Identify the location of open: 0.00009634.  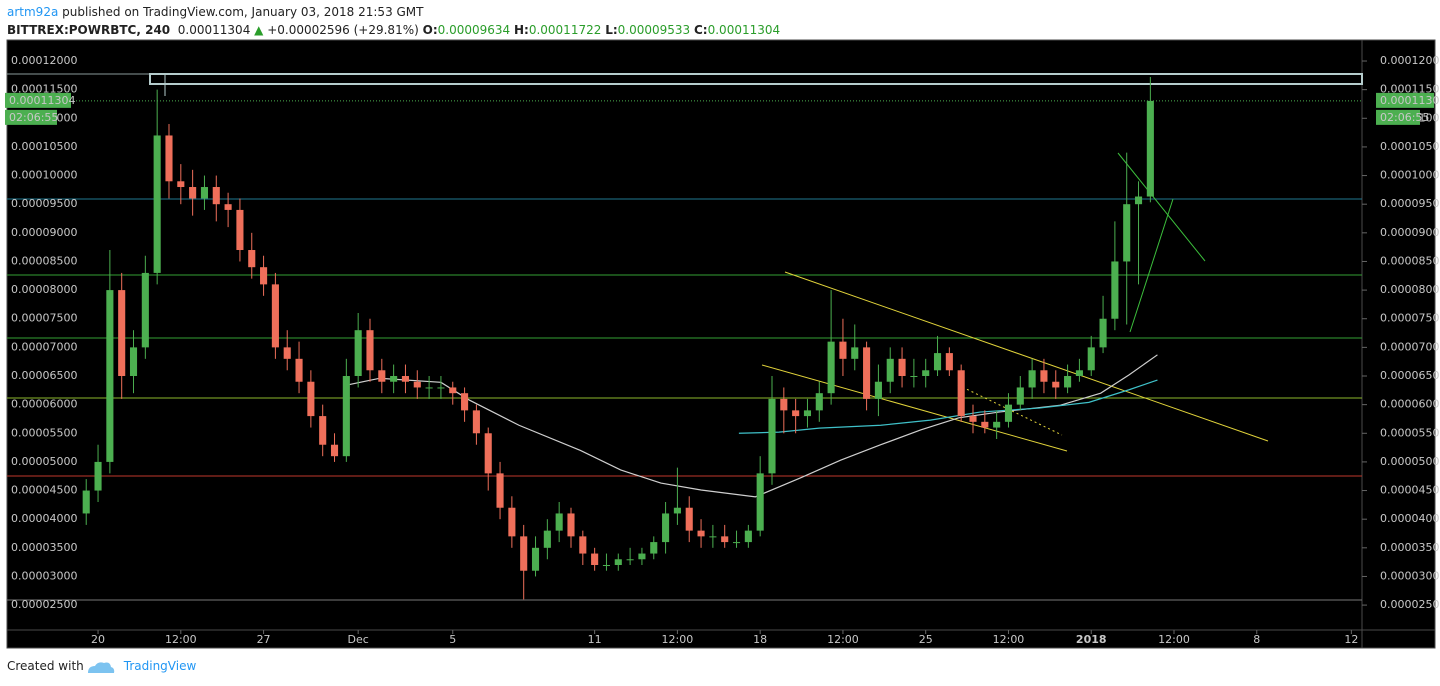
(474, 30).